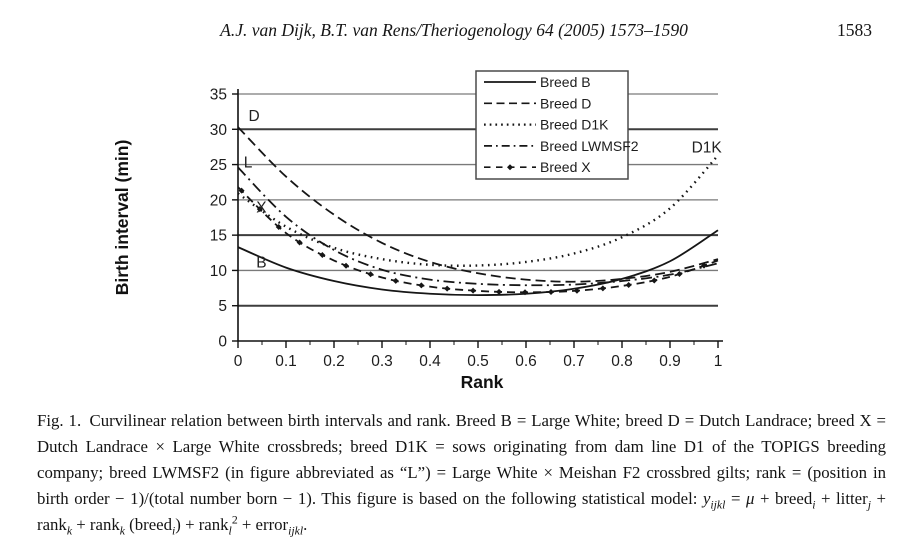 The image size is (908, 548). I want to click on curve-breed-b, so click(478, 263).